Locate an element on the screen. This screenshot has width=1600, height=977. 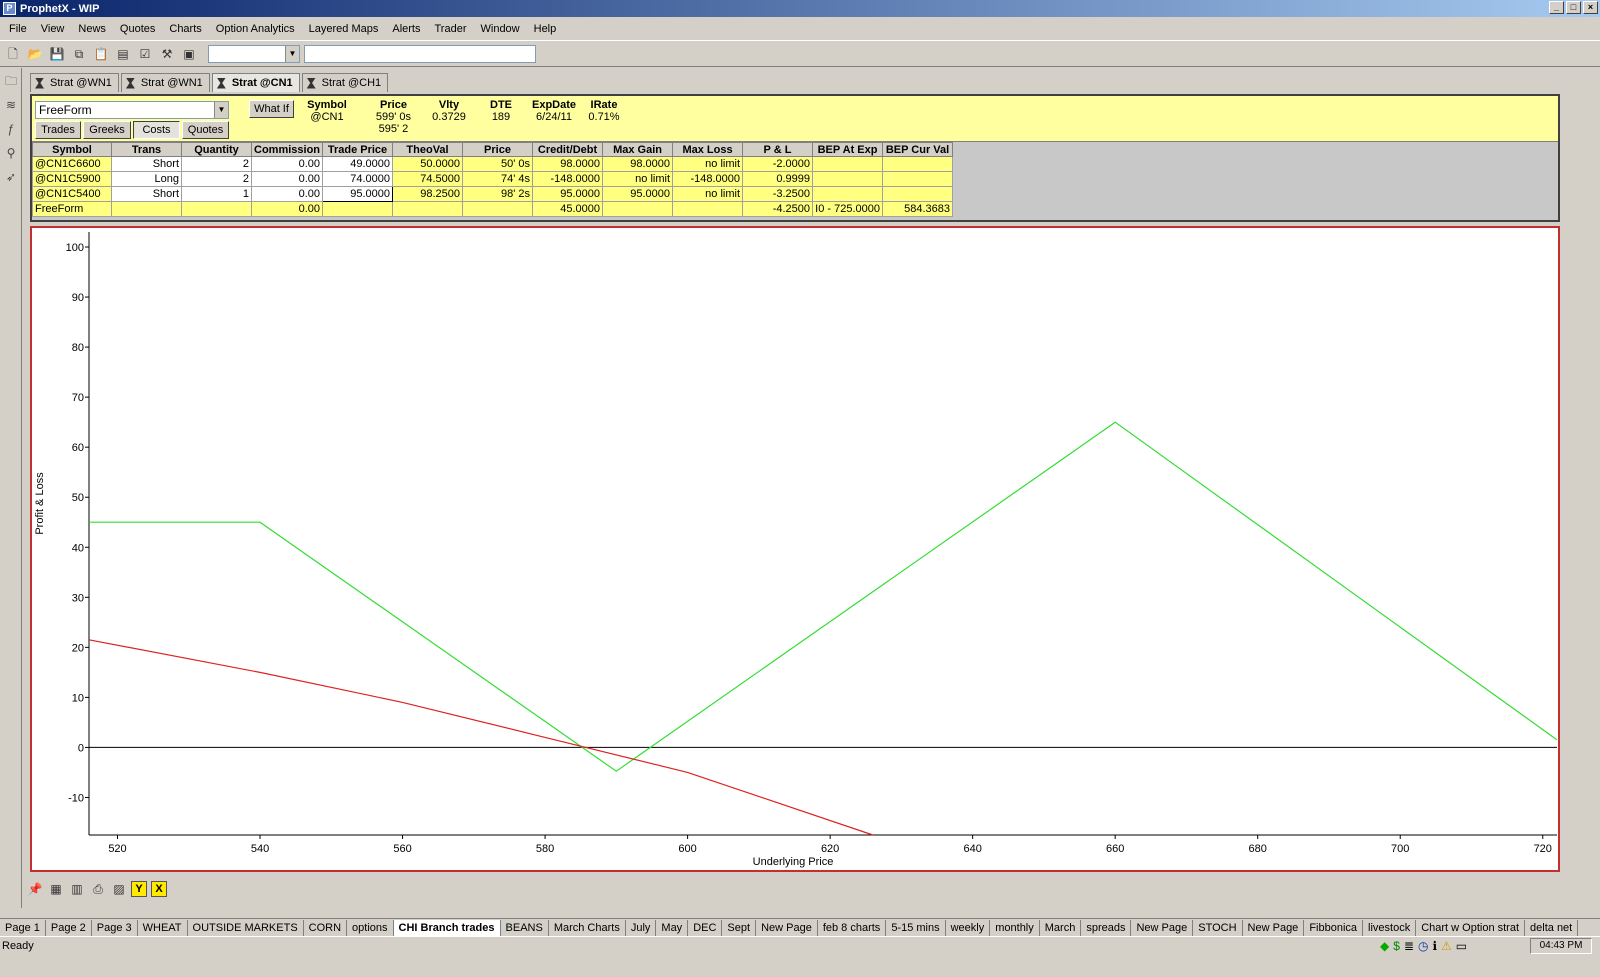
filter-icon: ⚲ is located at coordinates (11, 153).